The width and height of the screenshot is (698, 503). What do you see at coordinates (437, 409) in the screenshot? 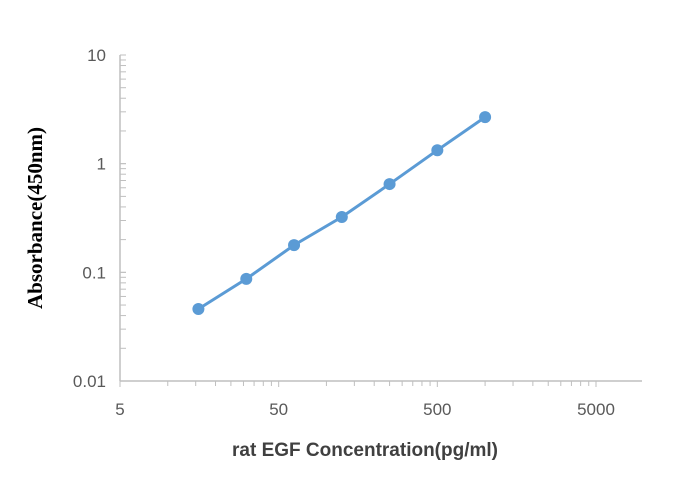
I see `x-tick-label: 500` at bounding box center [437, 409].